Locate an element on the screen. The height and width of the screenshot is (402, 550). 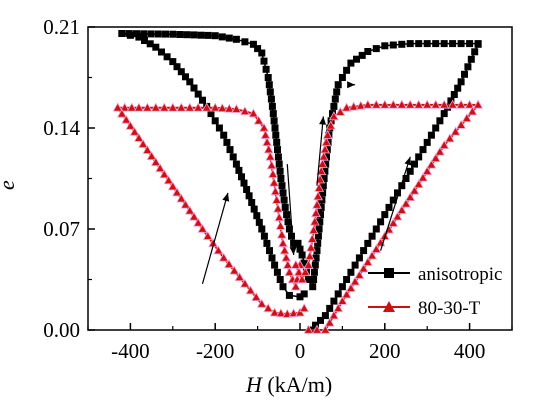
legend-label-anisotropic: anisotropic is located at coordinates (460, 274).